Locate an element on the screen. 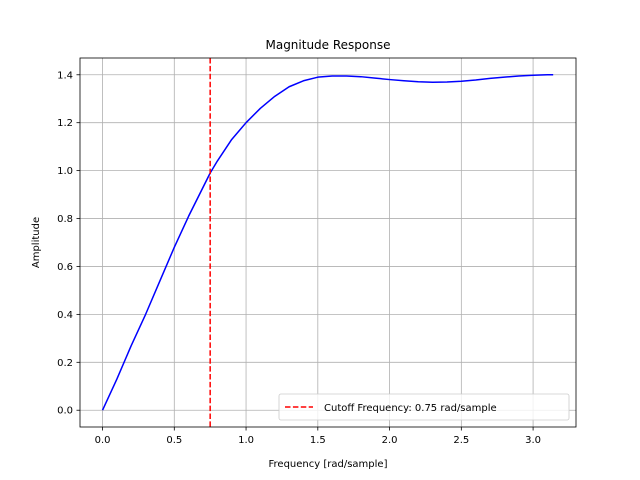  x-tick-label: 1.5 is located at coordinates (318, 440).